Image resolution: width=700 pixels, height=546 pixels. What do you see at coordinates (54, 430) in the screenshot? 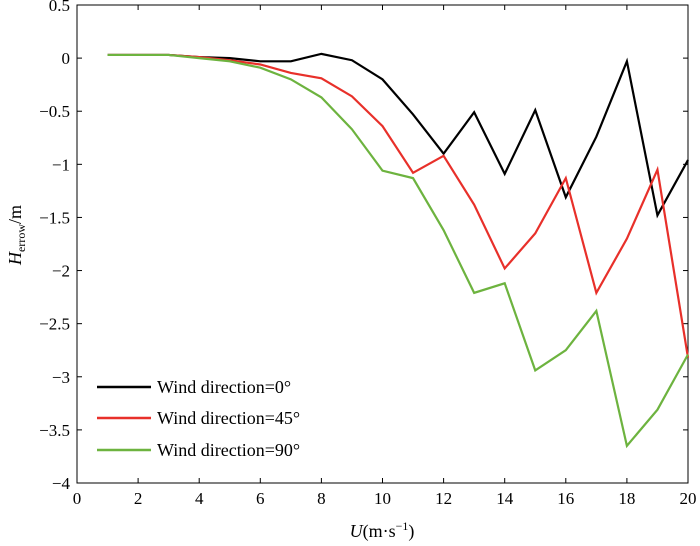
I see `y-tick-label: −3.5` at bounding box center [54, 430].